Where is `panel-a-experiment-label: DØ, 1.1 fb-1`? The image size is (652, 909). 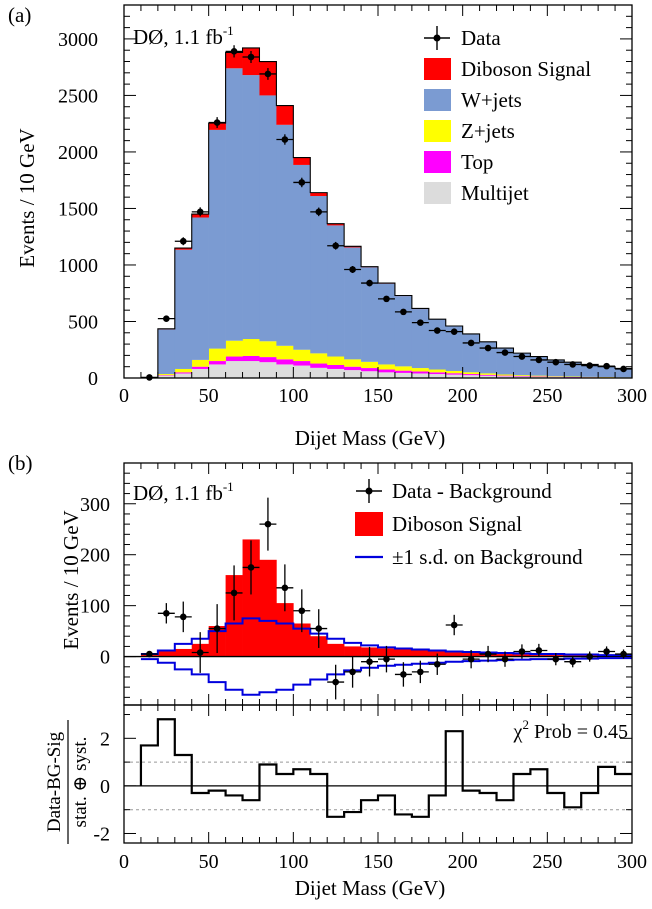
panel-a-experiment-label: DØ, 1.1 fb-1 is located at coordinates (183, 36).